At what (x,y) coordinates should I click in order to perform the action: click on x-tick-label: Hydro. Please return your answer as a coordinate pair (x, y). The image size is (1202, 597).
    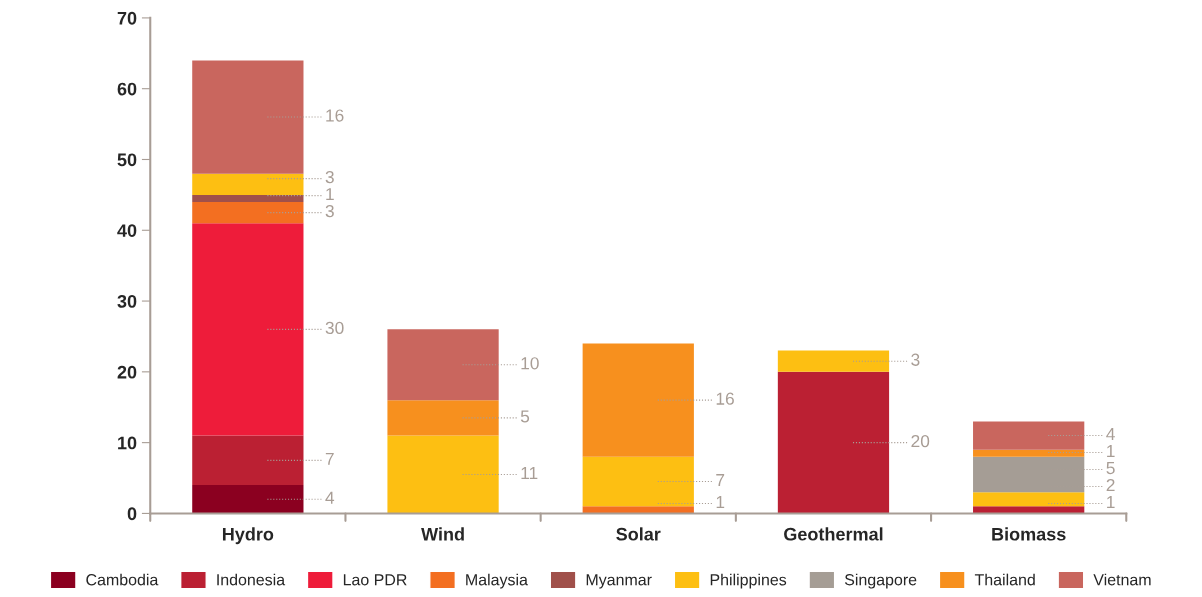
    Looking at the image, I should click on (248, 536).